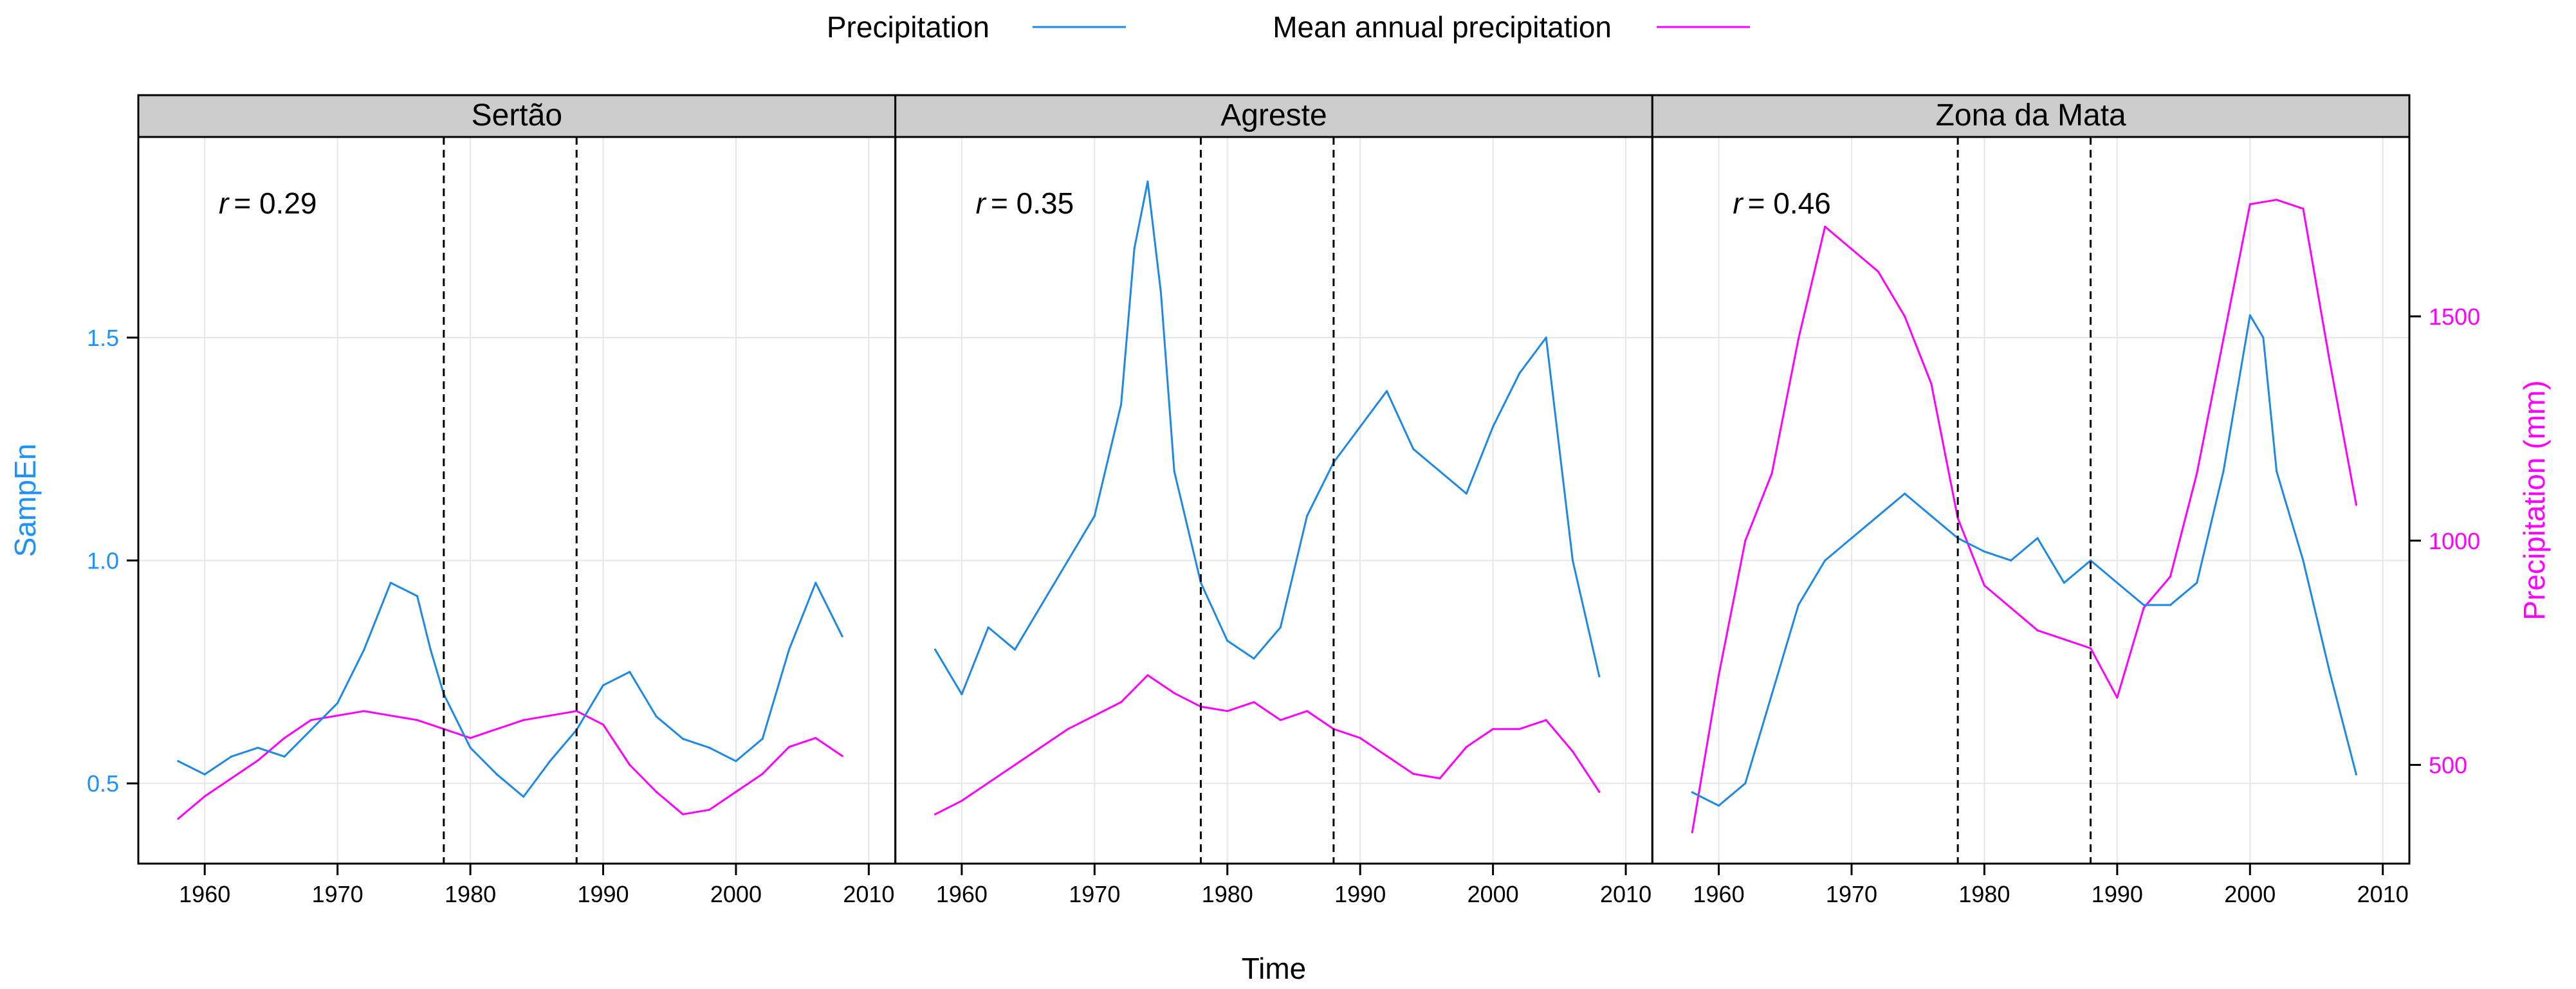 The width and height of the screenshot is (2576, 989). What do you see at coordinates (2117, 894) in the screenshot?
I see `x-tick-label: 1990` at bounding box center [2117, 894].